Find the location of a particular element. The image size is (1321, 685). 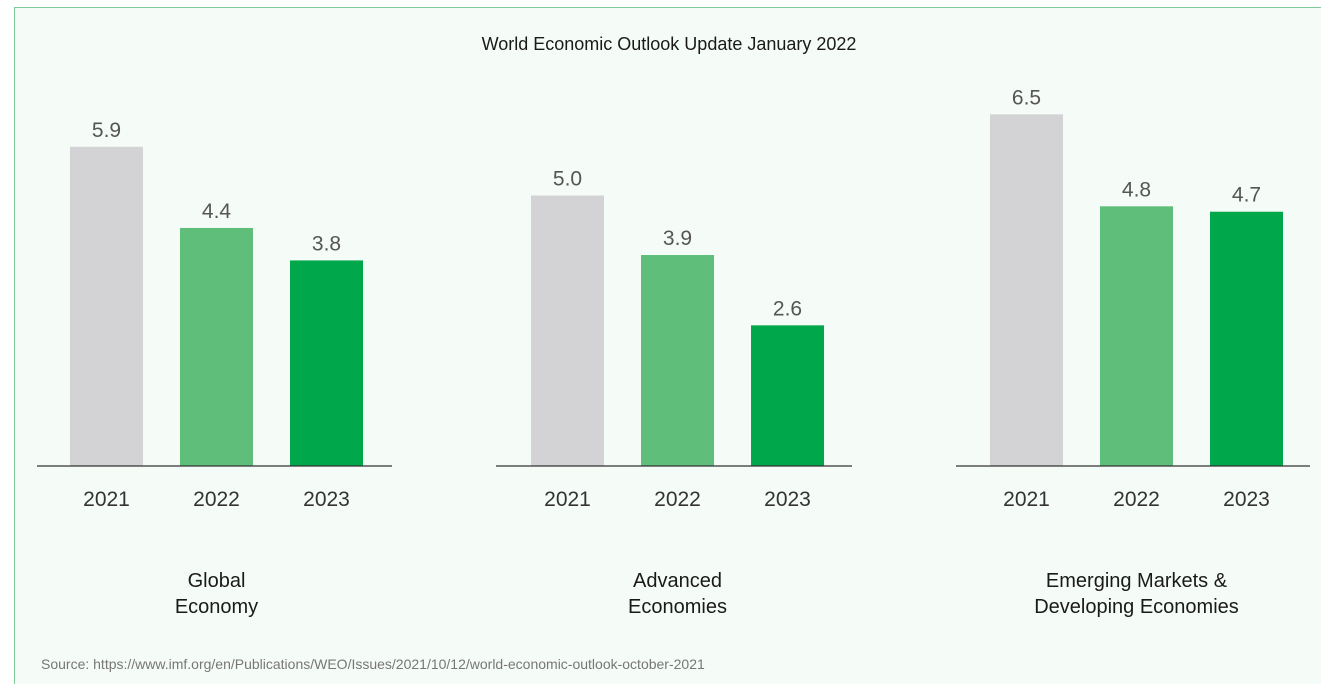

bar-2-2021 is located at coordinates (567, 330).